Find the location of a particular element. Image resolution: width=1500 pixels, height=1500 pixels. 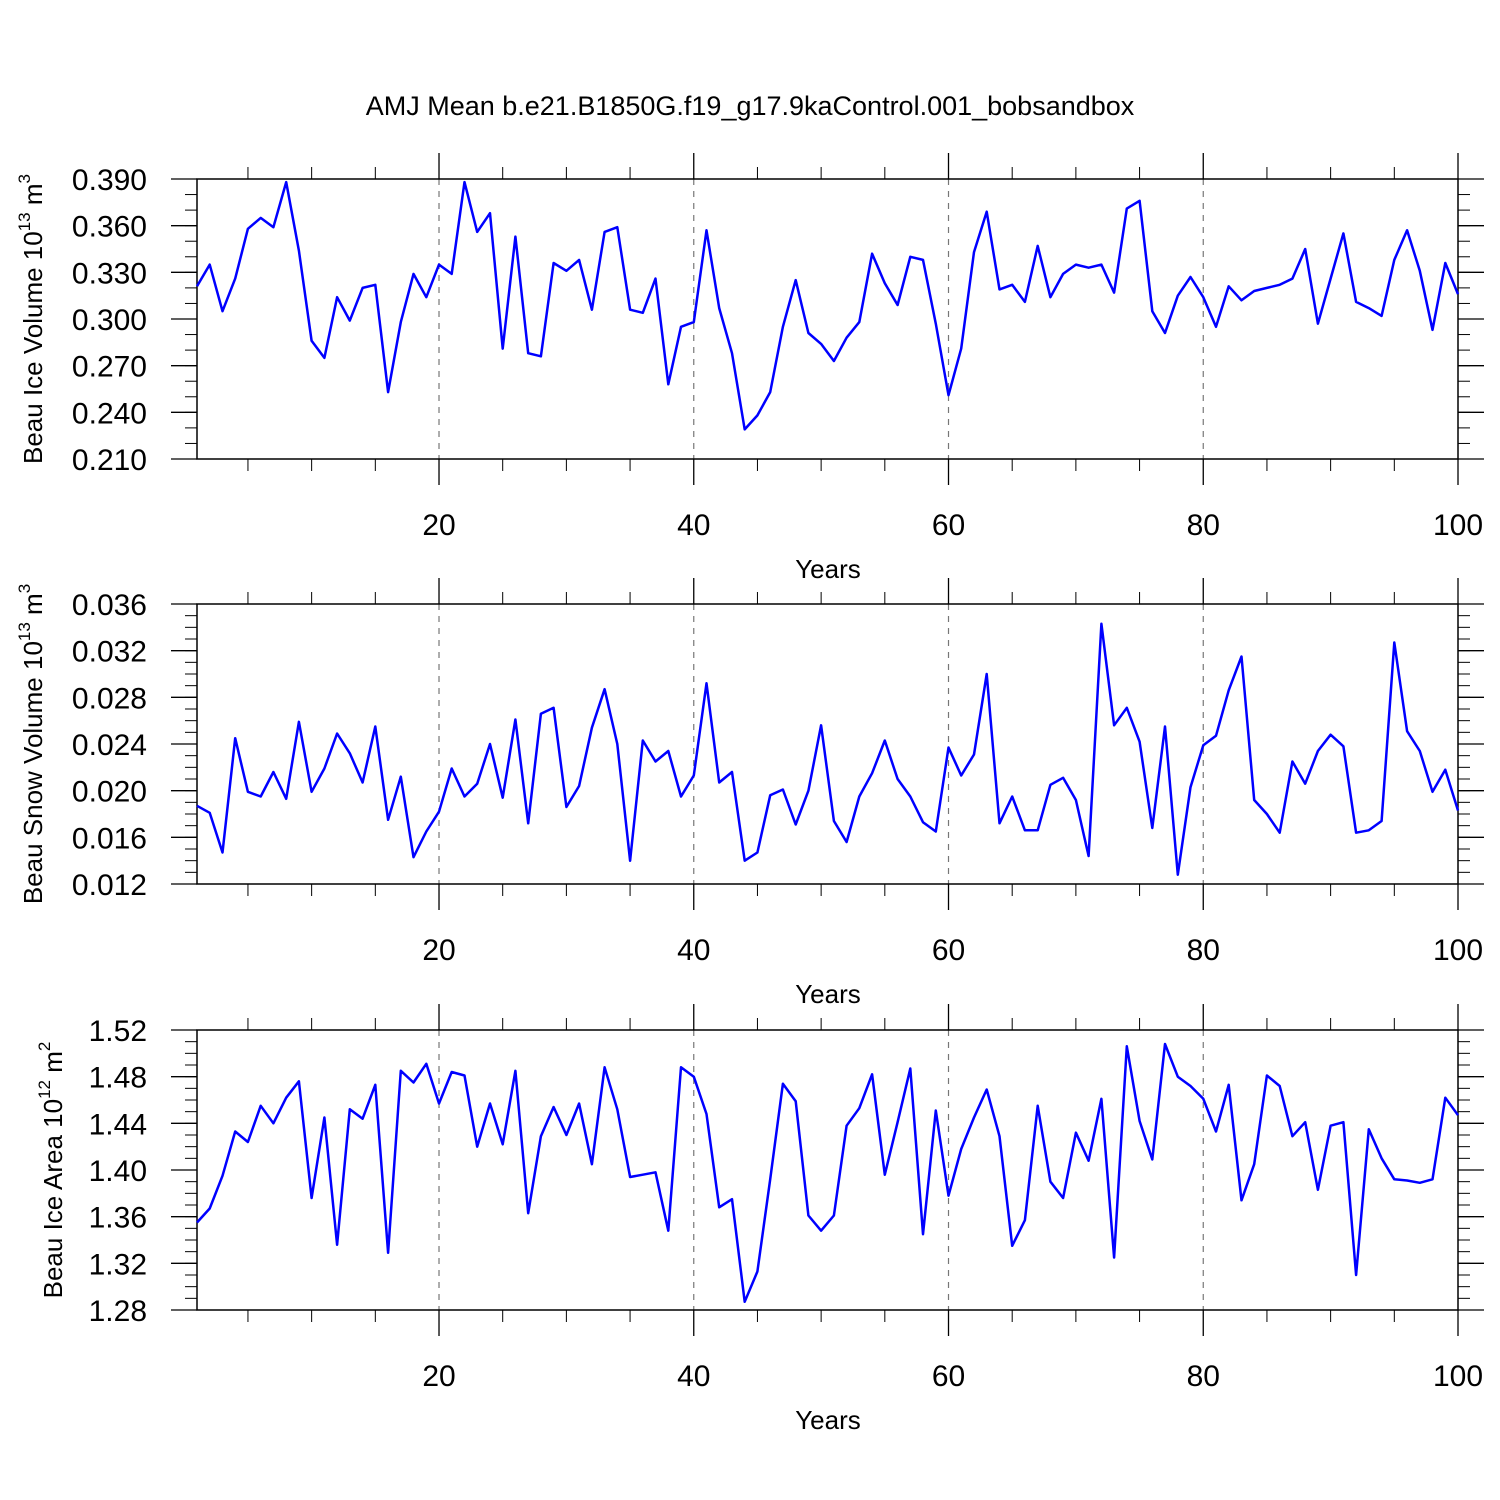

y-tick-label: 1.48 is located at coordinates (118, 1078).